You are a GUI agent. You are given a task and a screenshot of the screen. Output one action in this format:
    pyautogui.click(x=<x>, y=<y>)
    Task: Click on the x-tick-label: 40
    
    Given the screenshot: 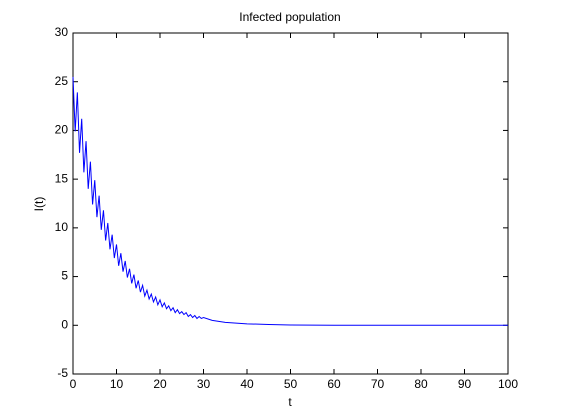 What is the action you would take?
    pyautogui.click(x=247, y=384)
    